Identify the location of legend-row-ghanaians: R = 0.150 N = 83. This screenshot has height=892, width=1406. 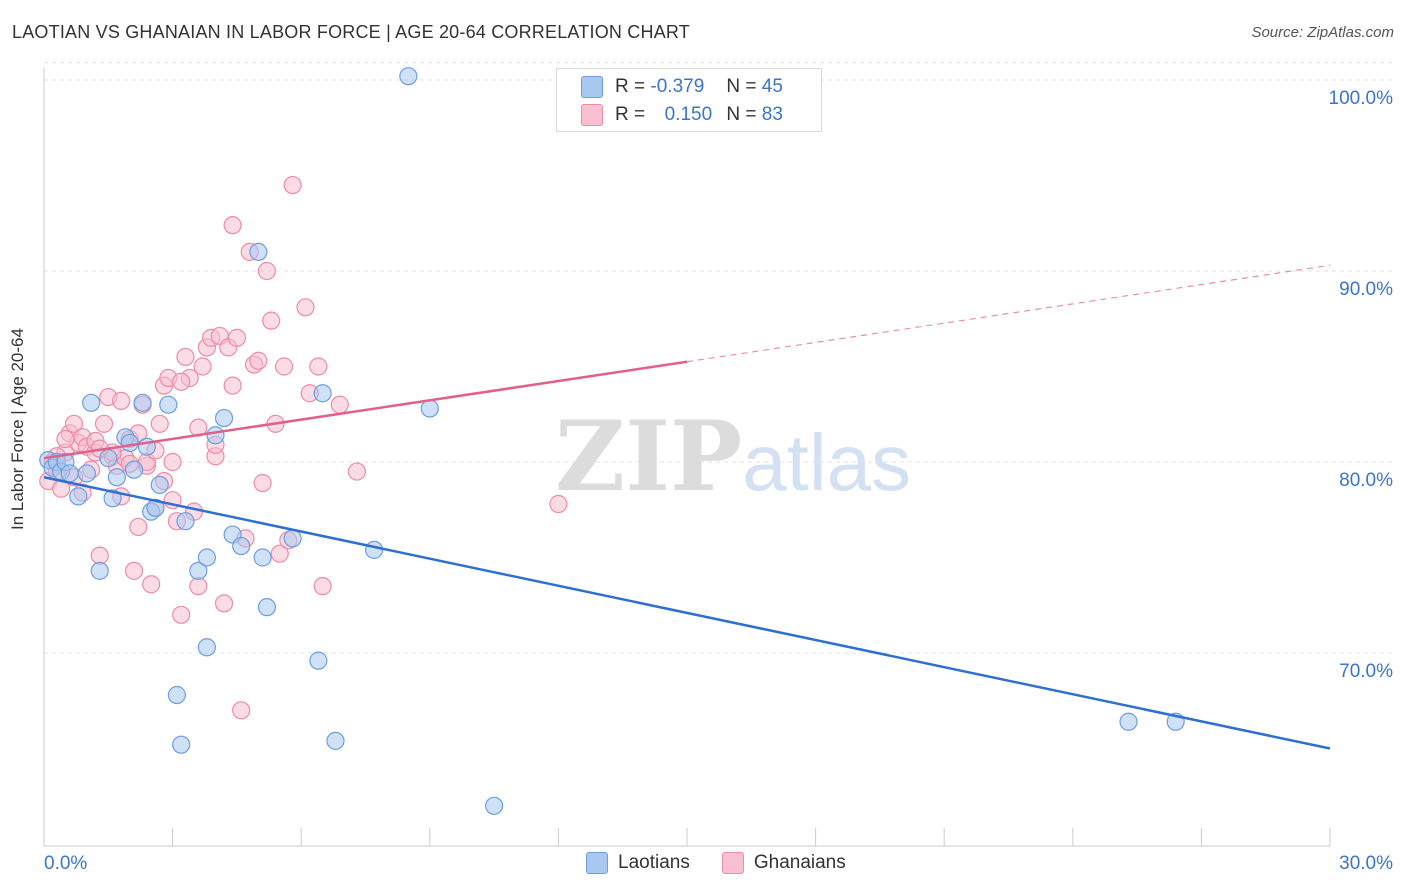
(682, 115).